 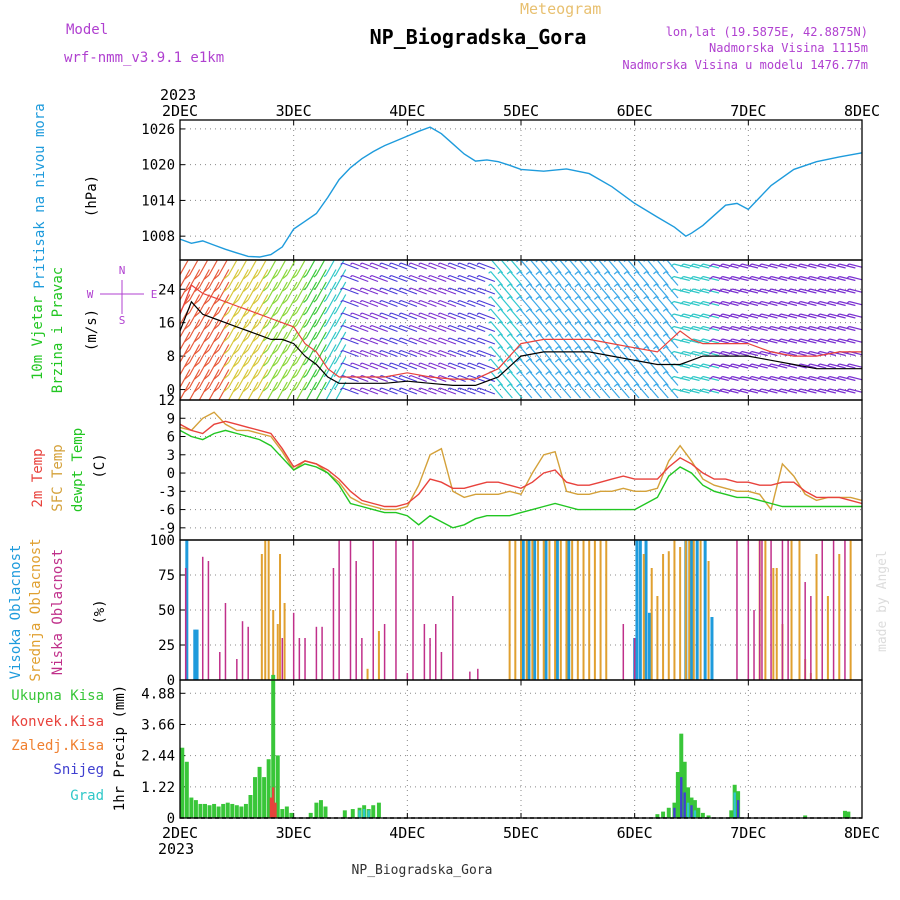 I want to click on precip-legend-strat: Zaledj.Kisa, so click(x=57, y=746).